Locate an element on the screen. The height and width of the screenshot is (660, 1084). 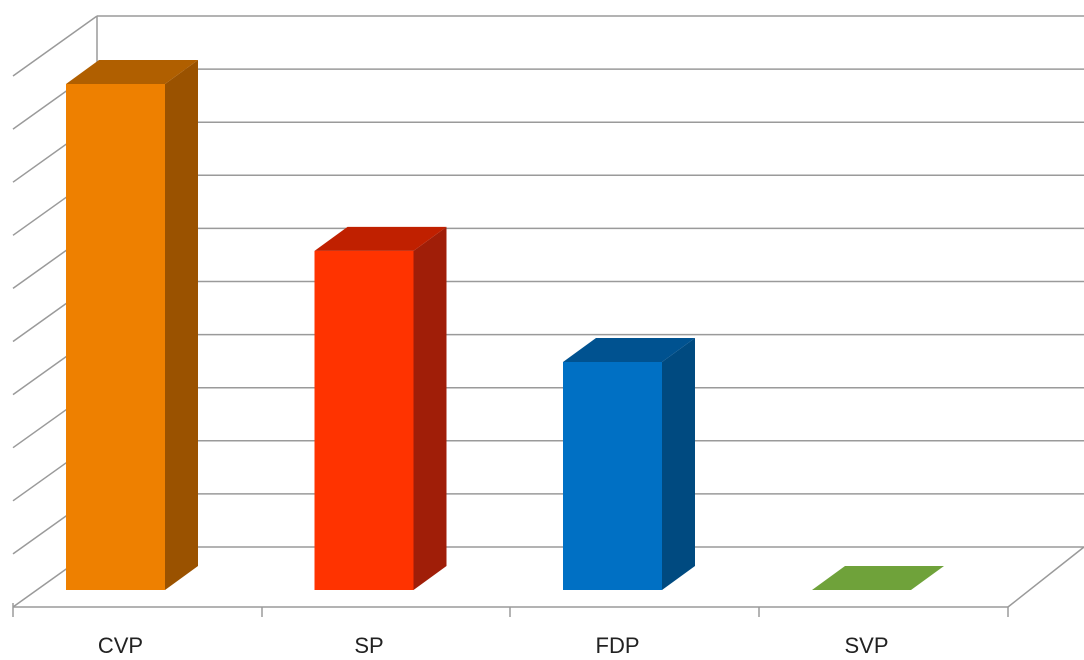
bar-fdp is located at coordinates (629, 464).